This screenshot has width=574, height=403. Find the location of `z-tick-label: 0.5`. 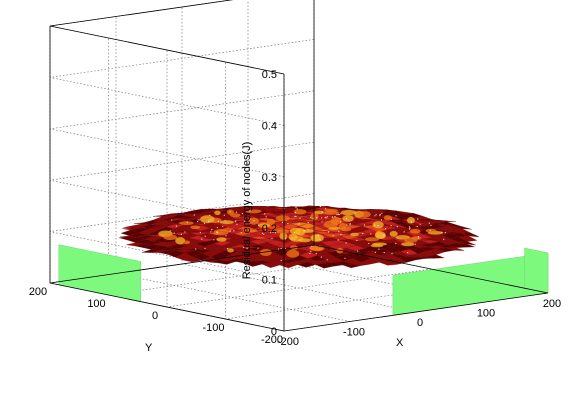

z-tick-label: 0.5 is located at coordinates (269, 75).